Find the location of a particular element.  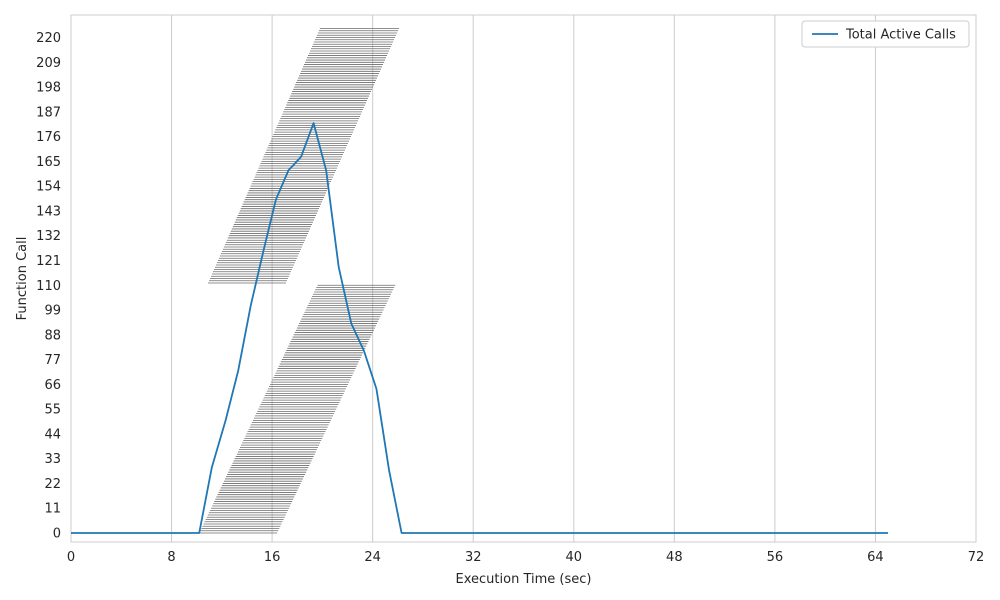

y-tick-label: 99 is located at coordinates (52, 311).